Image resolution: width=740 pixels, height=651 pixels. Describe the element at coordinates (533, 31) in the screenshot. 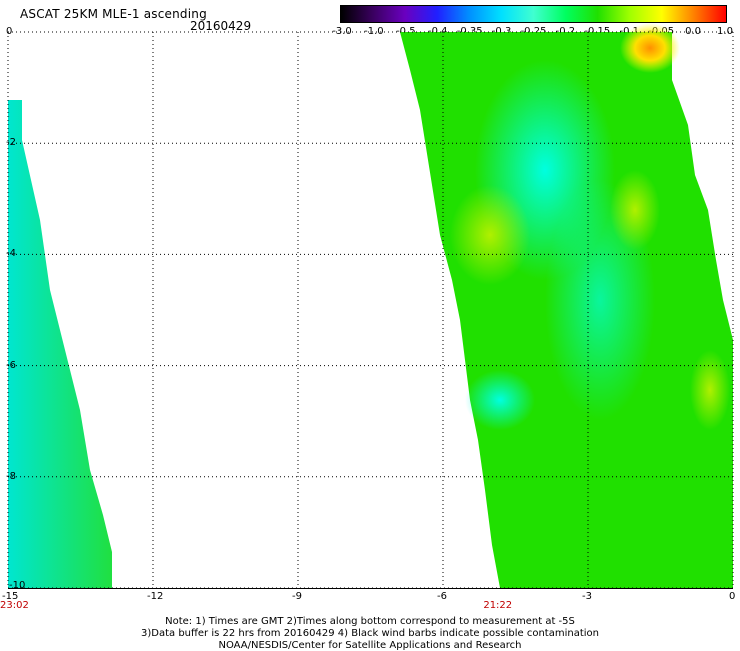

I see `colorbar-label: -0.25` at that location.